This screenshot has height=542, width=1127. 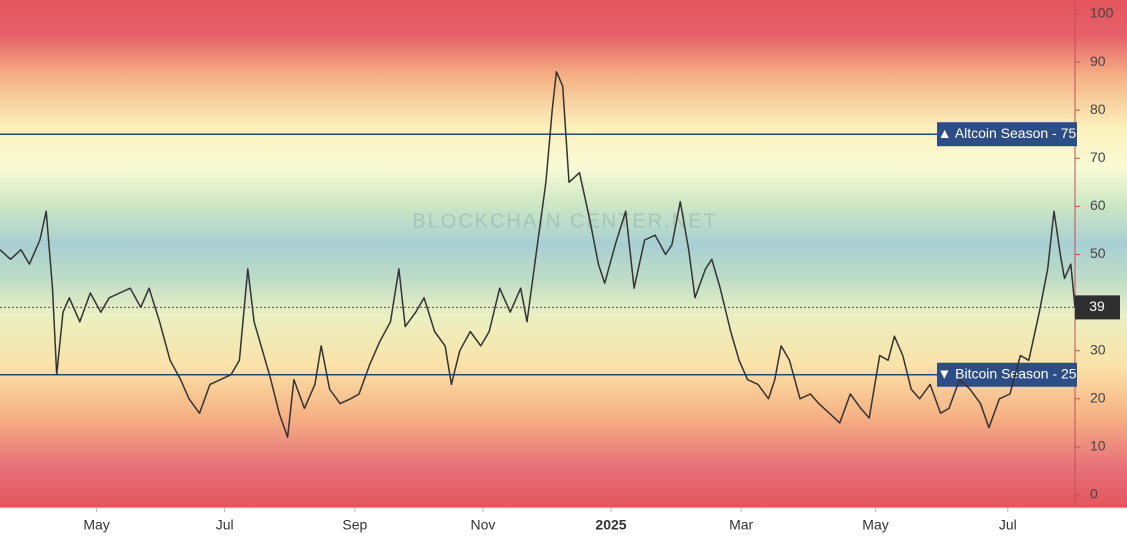 I want to click on y-tick-label: 30, so click(x=1098, y=349).